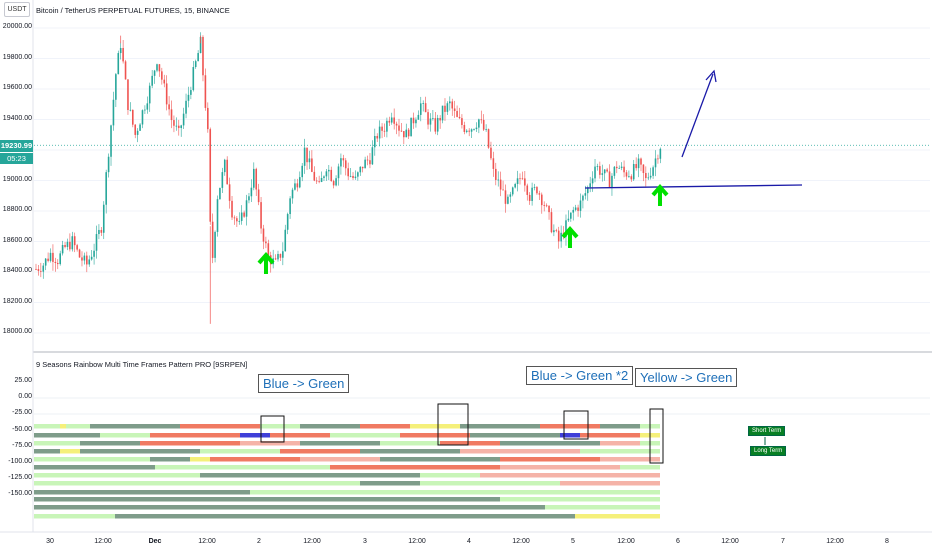 This screenshot has width=932, height=550. Describe the element at coordinates (17, 26) in the screenshot. I see `price-tick-label: 20000.00` at that location.